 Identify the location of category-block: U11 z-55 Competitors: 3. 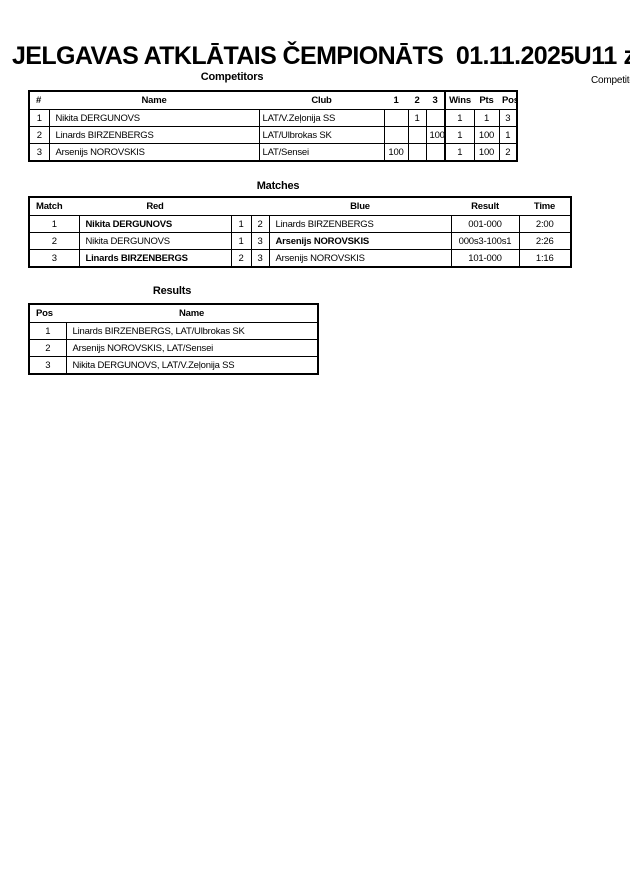
(602, 64).